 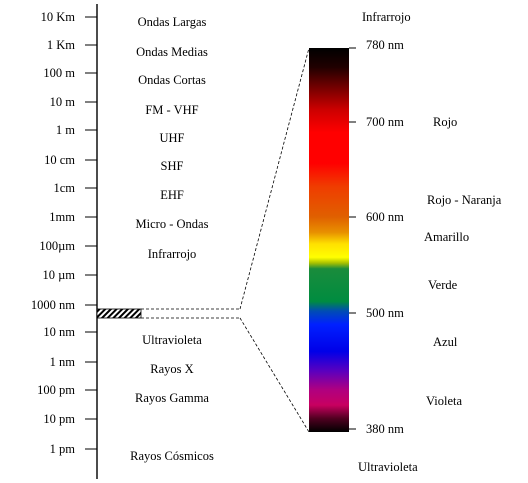 I want to click on tick-label-500: 500 nm, so click(x=385, y=313).